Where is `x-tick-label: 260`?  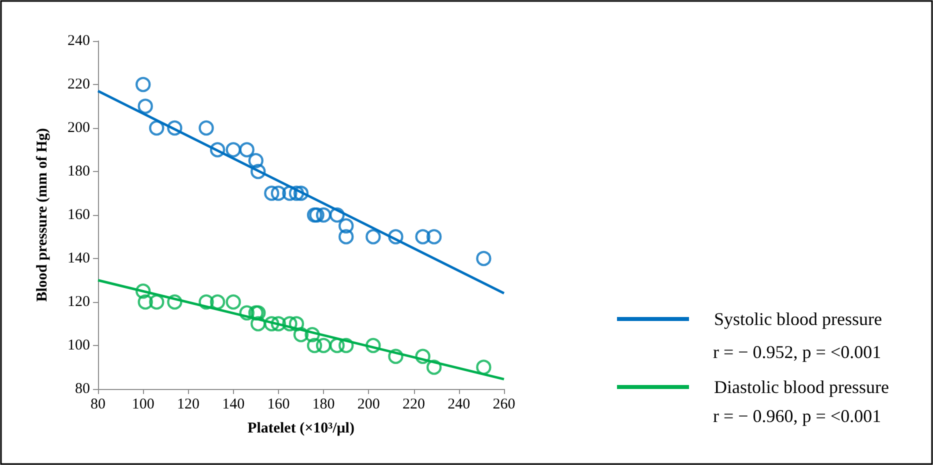
x-tick-label: 260 is located at coordinates (504, 404).